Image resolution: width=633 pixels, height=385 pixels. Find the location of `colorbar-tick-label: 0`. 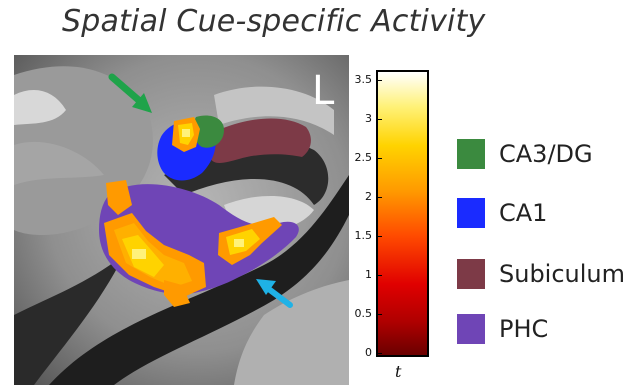

colorbar-tick-label: 0 is located at coordinates (368, 352).